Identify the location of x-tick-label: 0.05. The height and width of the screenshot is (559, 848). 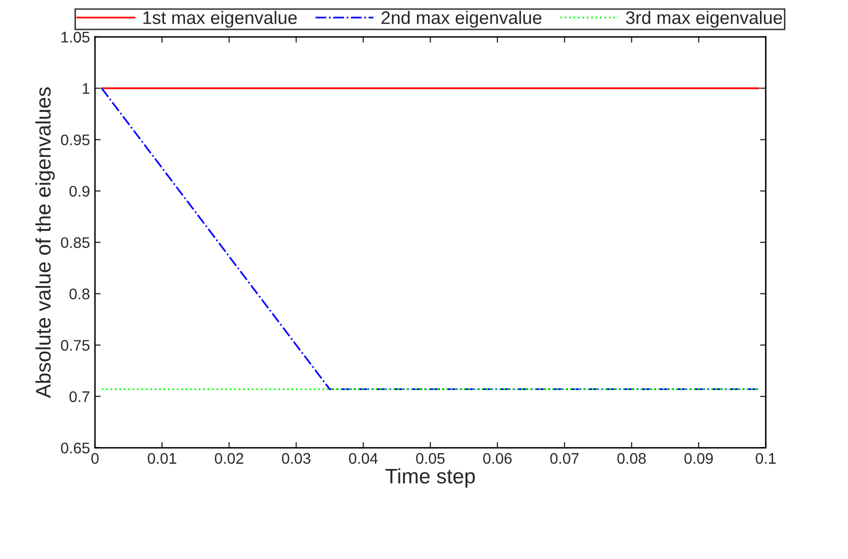
(430, 458).